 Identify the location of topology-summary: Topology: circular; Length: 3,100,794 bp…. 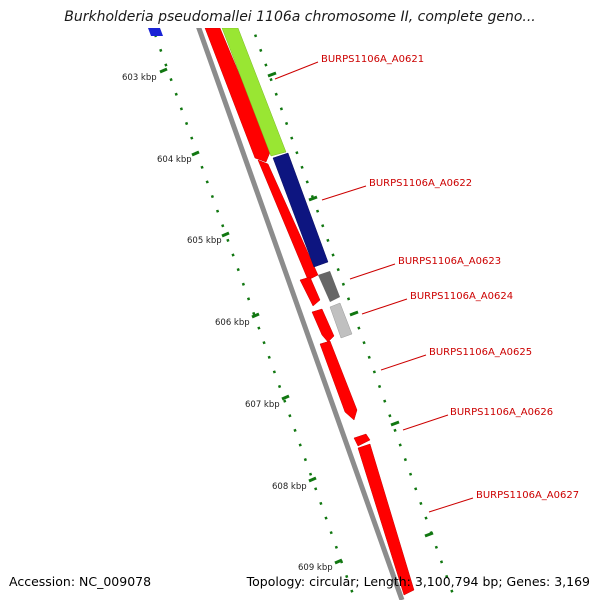
(418, 581).